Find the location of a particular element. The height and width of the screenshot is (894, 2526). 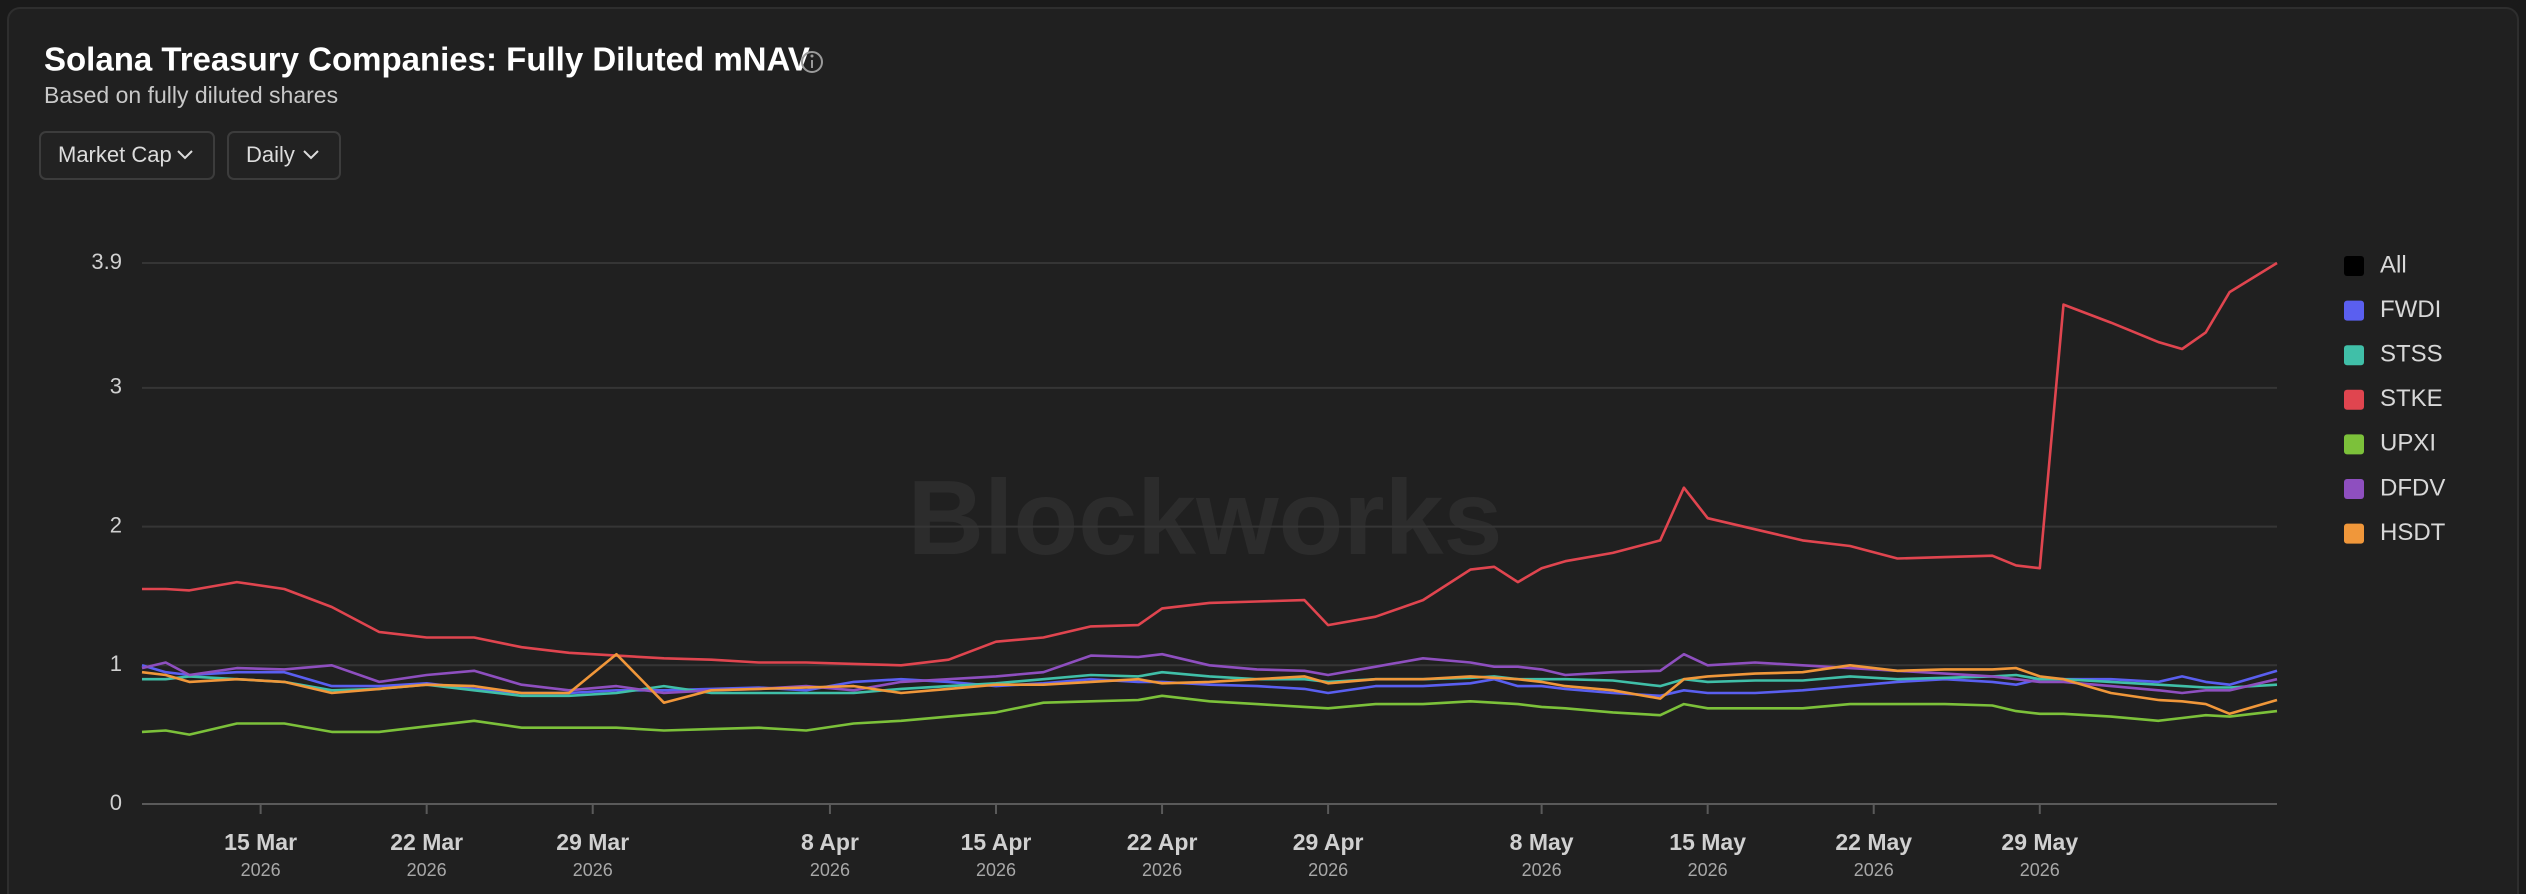

y-tick-label: 2 is located at coordinates (116, 524).